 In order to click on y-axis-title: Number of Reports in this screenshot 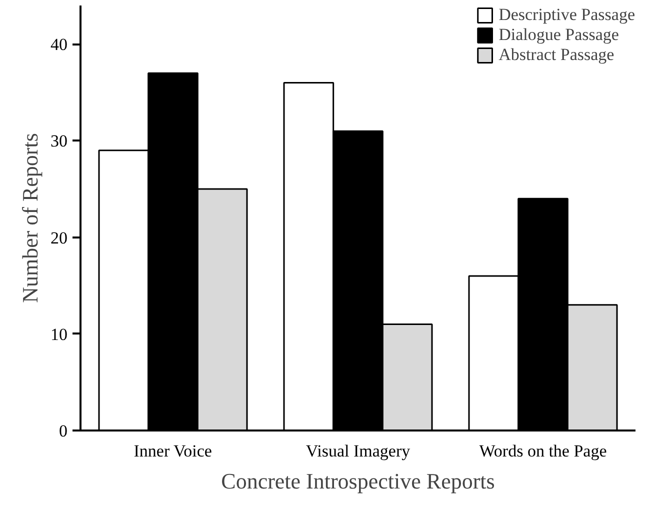, I will do `click(30, 218)`.